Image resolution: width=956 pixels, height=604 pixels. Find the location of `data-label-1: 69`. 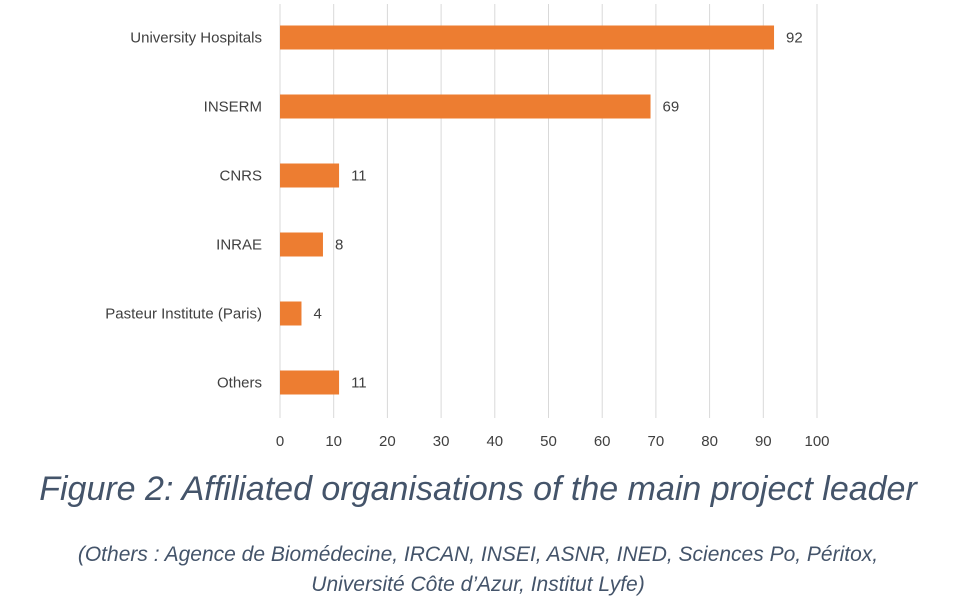

data-label-1: 69 is located at coordinates (671, 107).